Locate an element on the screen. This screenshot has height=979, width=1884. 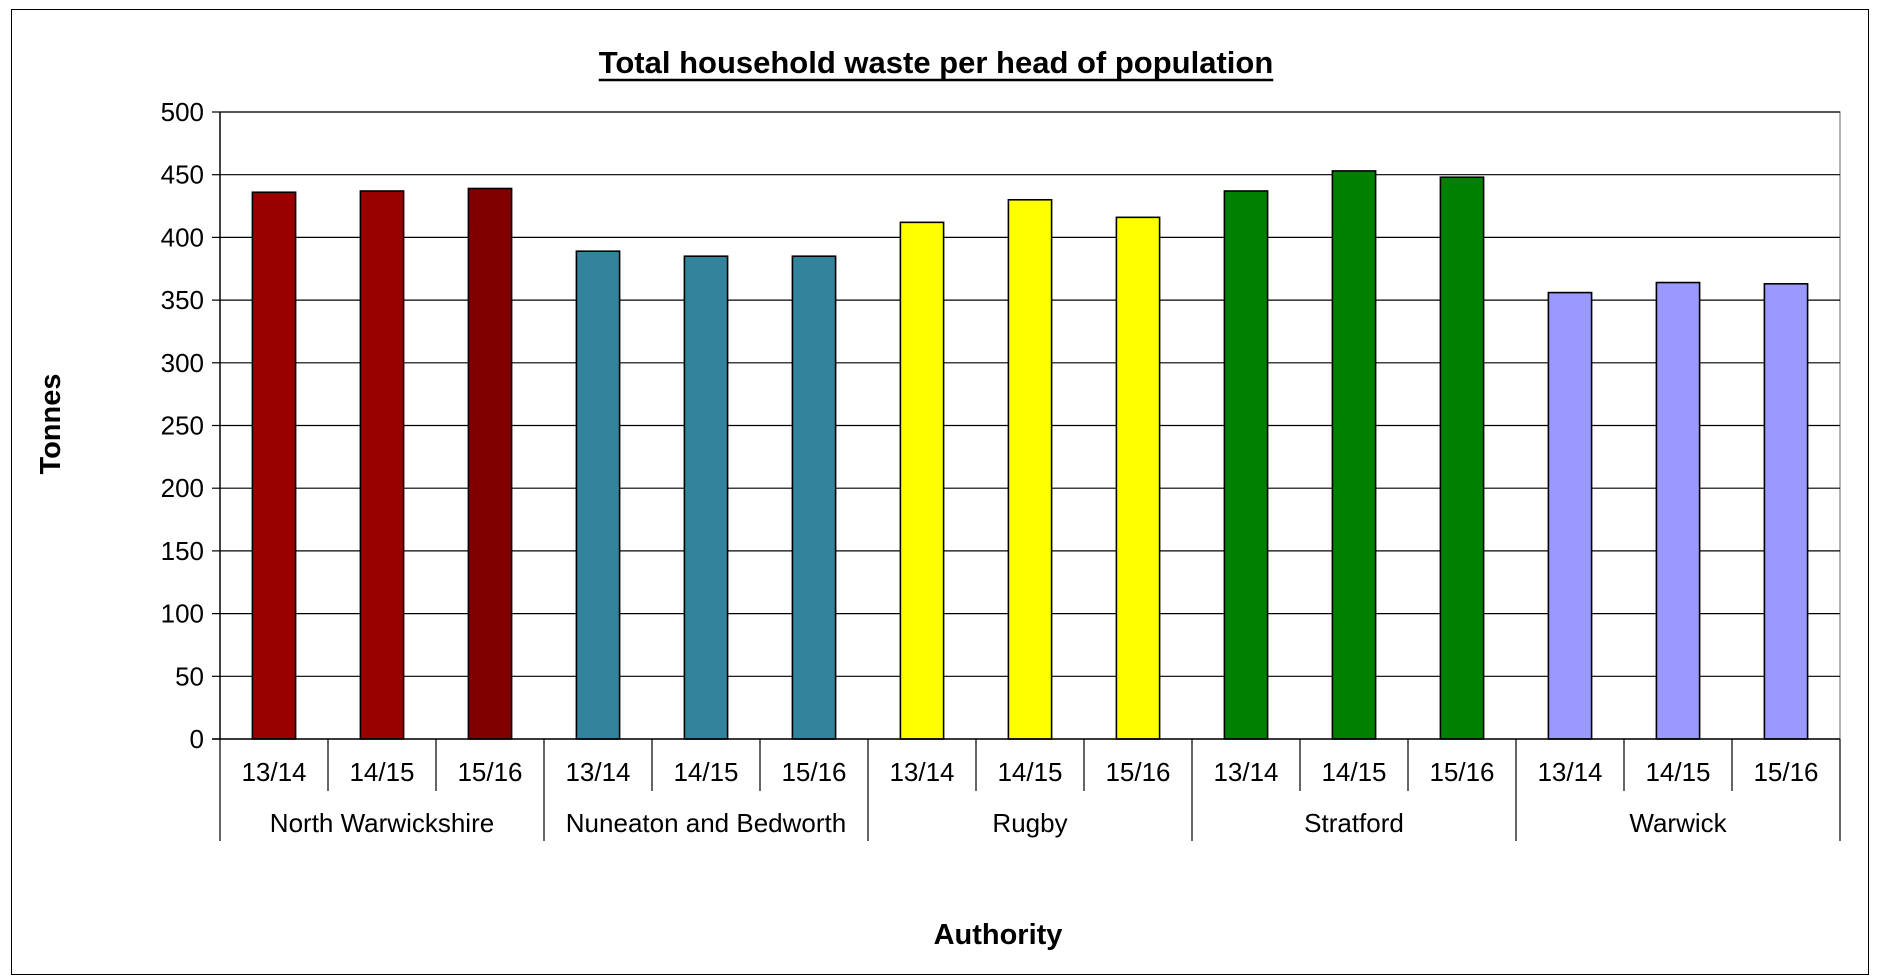
x-group-label: Stratford is located at coordinates (1354, 823).